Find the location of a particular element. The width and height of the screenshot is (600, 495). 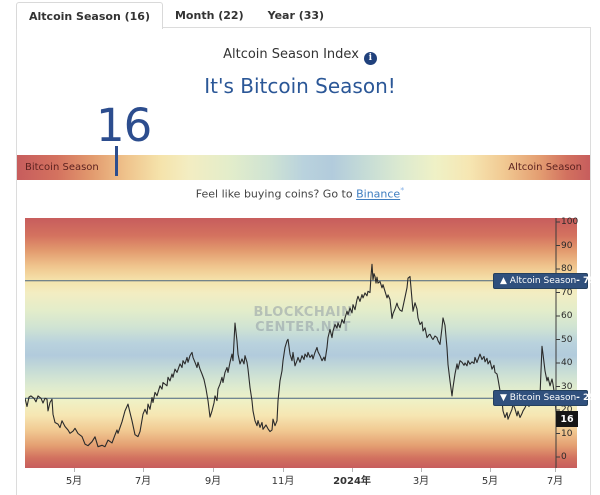

y-tick-label-50: 50 is located at coordinates (567, 339).